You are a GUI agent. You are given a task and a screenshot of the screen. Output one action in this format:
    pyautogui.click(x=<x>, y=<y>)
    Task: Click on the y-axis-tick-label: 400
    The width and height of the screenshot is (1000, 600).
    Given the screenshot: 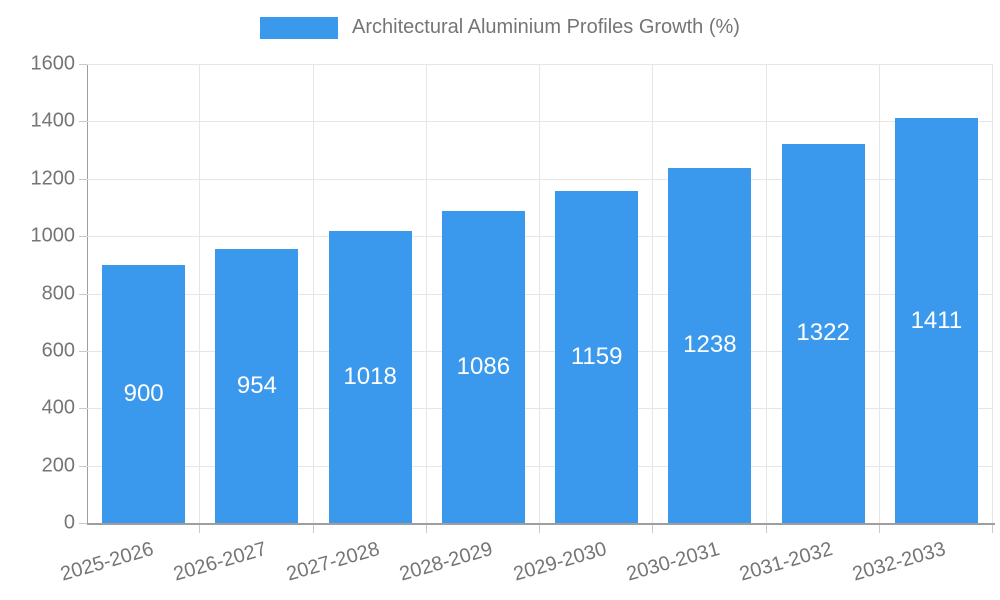 What is the action you would take?
    pyautogui.click(x=58, y=407)
    